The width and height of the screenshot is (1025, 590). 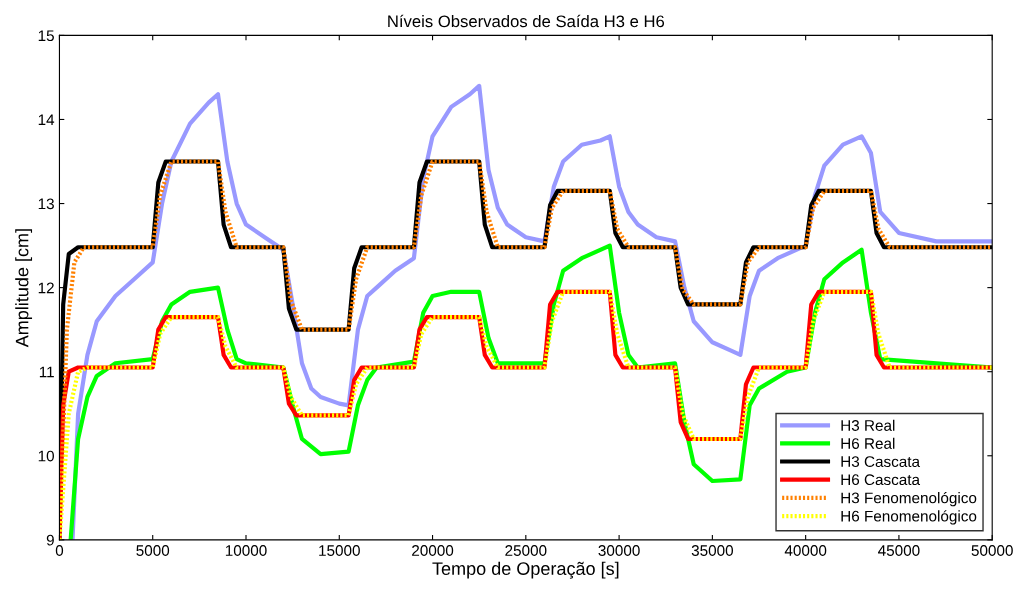 I want to click on x-tick-label: 5000, so click(x=153, y=550).